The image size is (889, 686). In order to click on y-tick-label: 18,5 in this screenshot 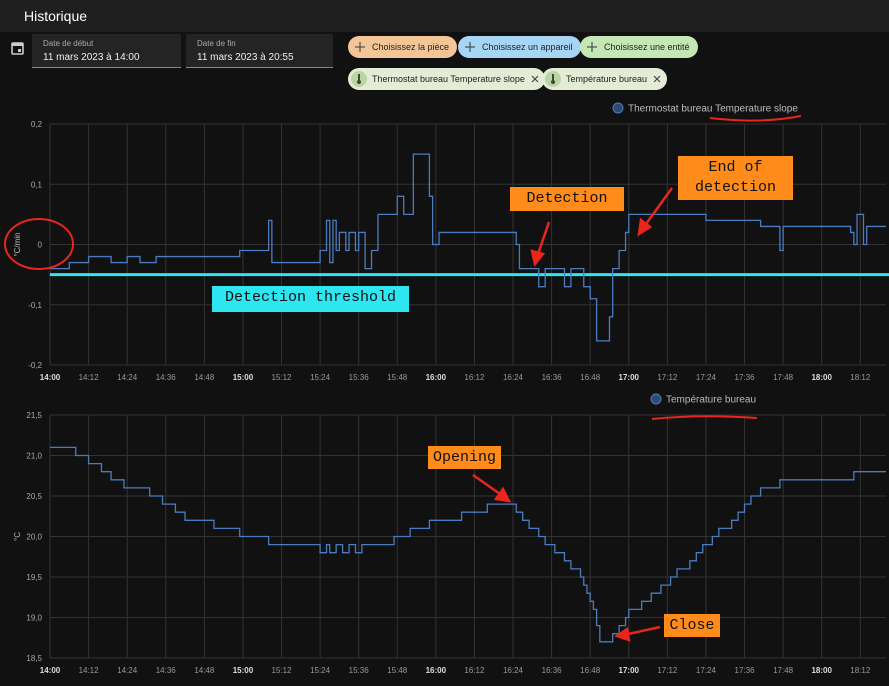, I will do `click(34, 658)`.